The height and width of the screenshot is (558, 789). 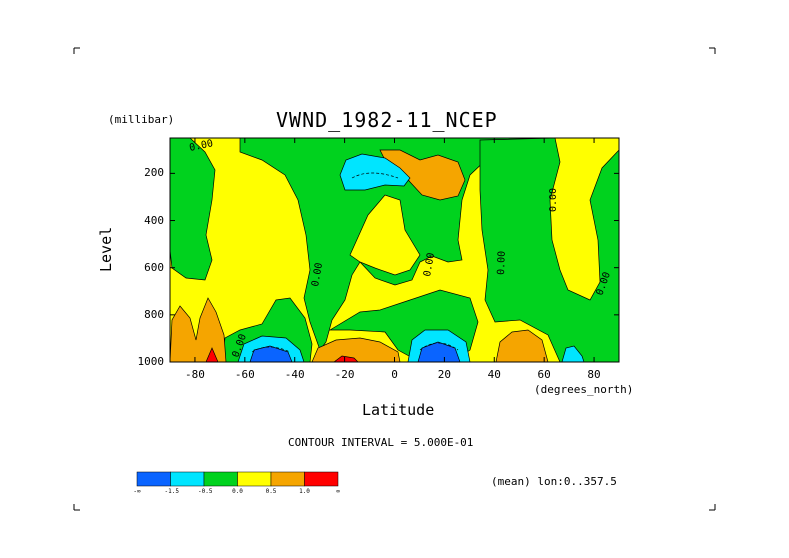 What do you see at coordinates (205, 491) in the screenshot?
I see `colorbar-label: -0.5` at bounding box center [205, 491].